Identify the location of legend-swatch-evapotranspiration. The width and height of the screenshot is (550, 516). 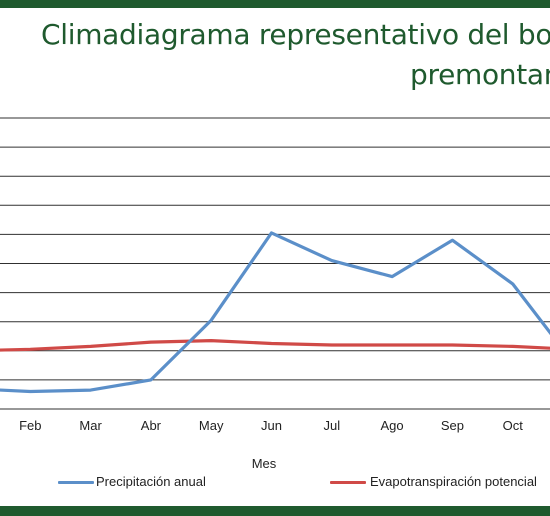
(348, 482).